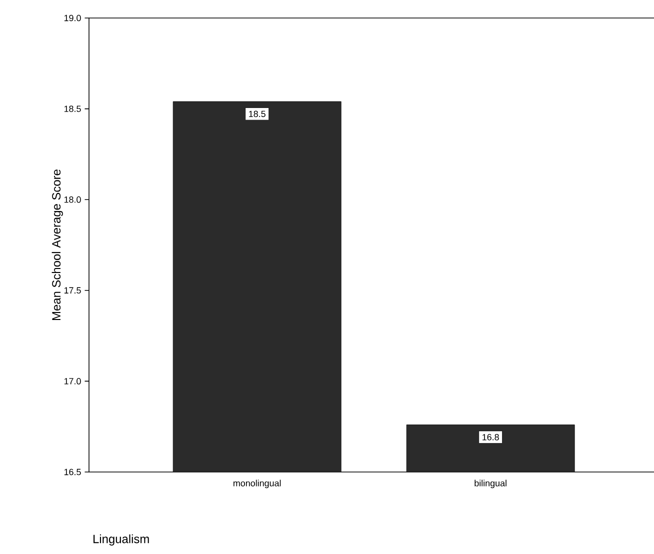 The width and height of the screenshot is (654, 554). What do you see at coordinates (72, 290) in the screenshot?
I see `y-tick-label: 17.5` at bounding box center [72, 290].